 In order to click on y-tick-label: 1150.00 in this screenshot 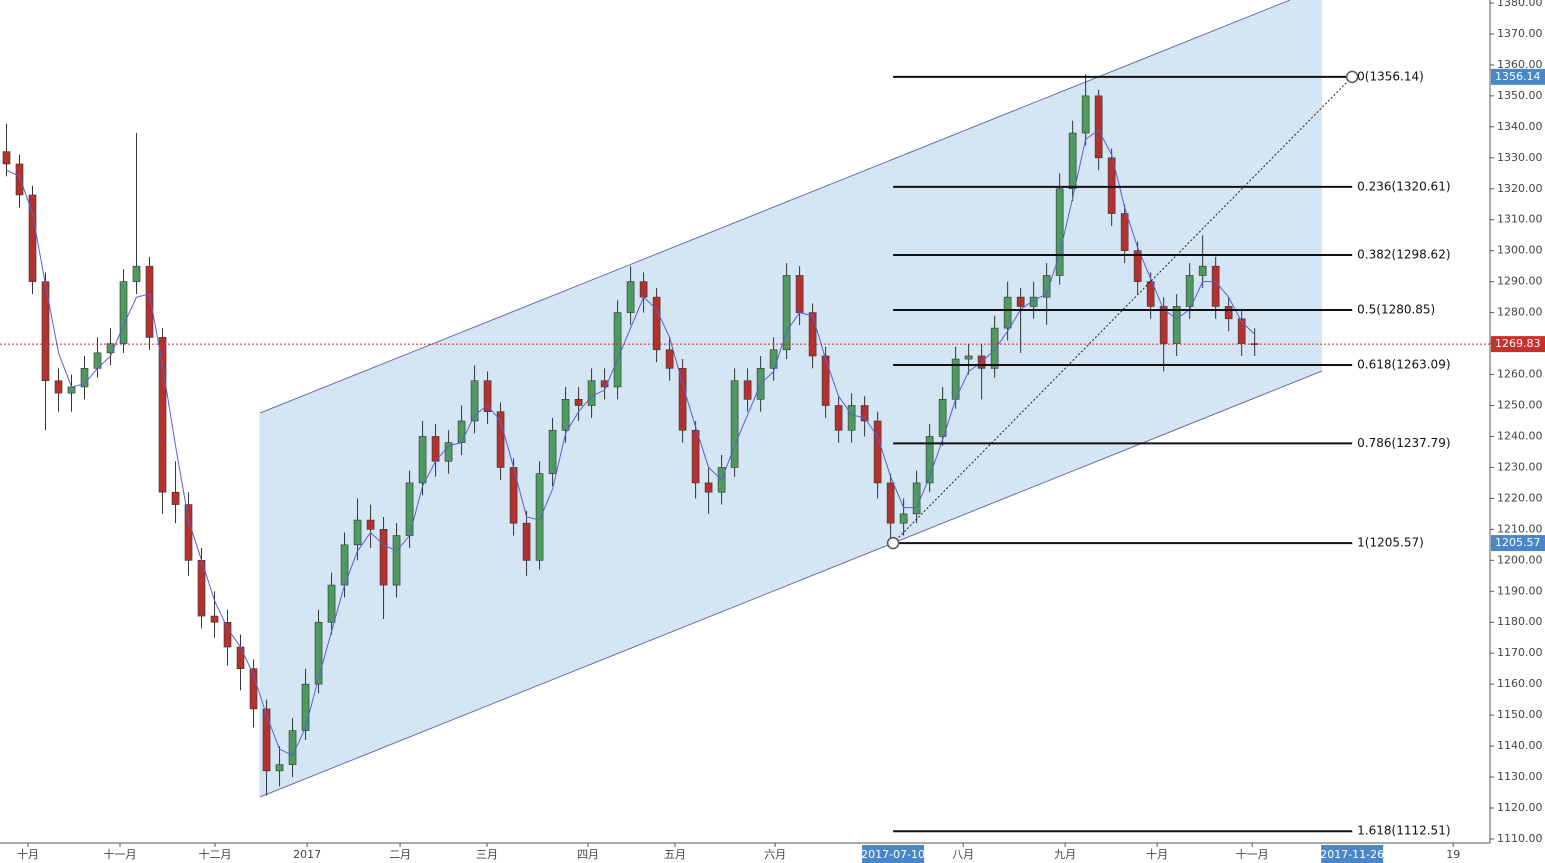, I will do `click(1520, 714)`.